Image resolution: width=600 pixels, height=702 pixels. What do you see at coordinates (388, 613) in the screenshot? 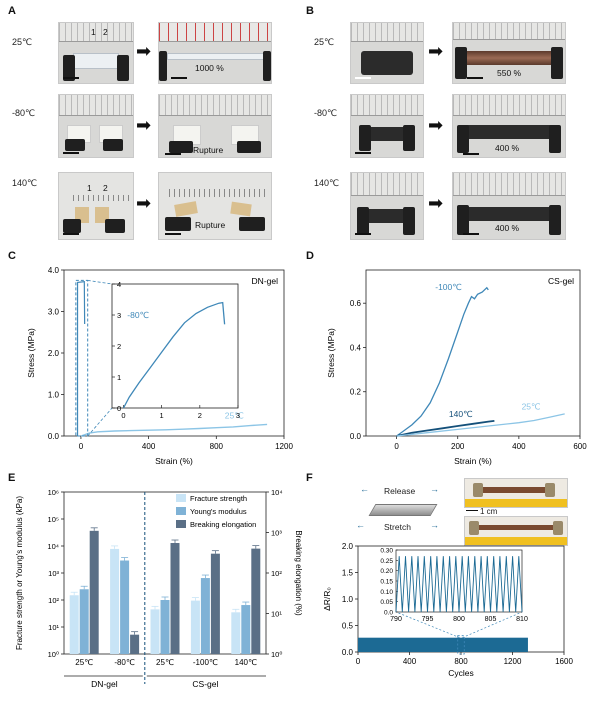
I see `inset-y-tick-label: 0.0` at bounding box center [388, 613].